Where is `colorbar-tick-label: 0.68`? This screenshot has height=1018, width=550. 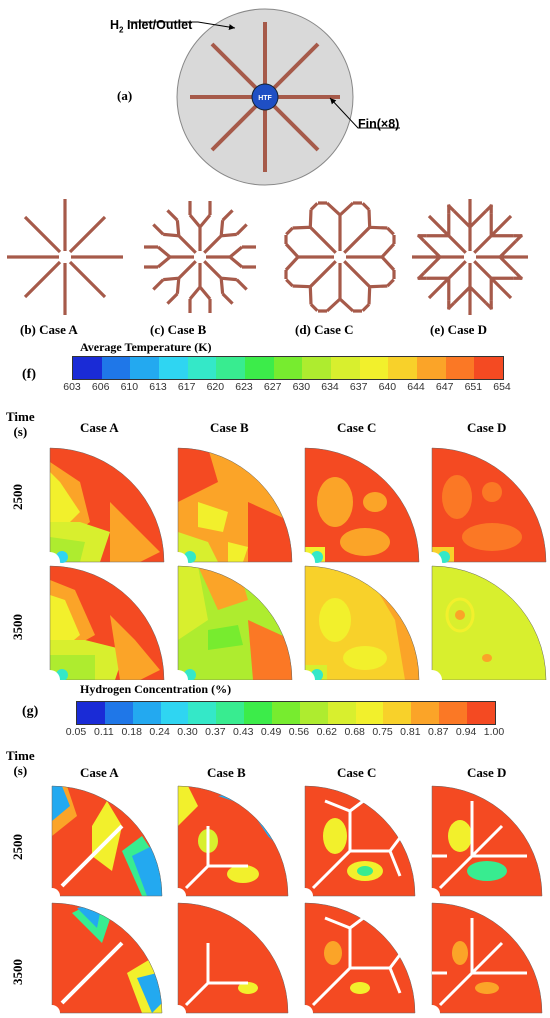
colorbar-tick-label: 0.68 is located at coordinates (354, 732).